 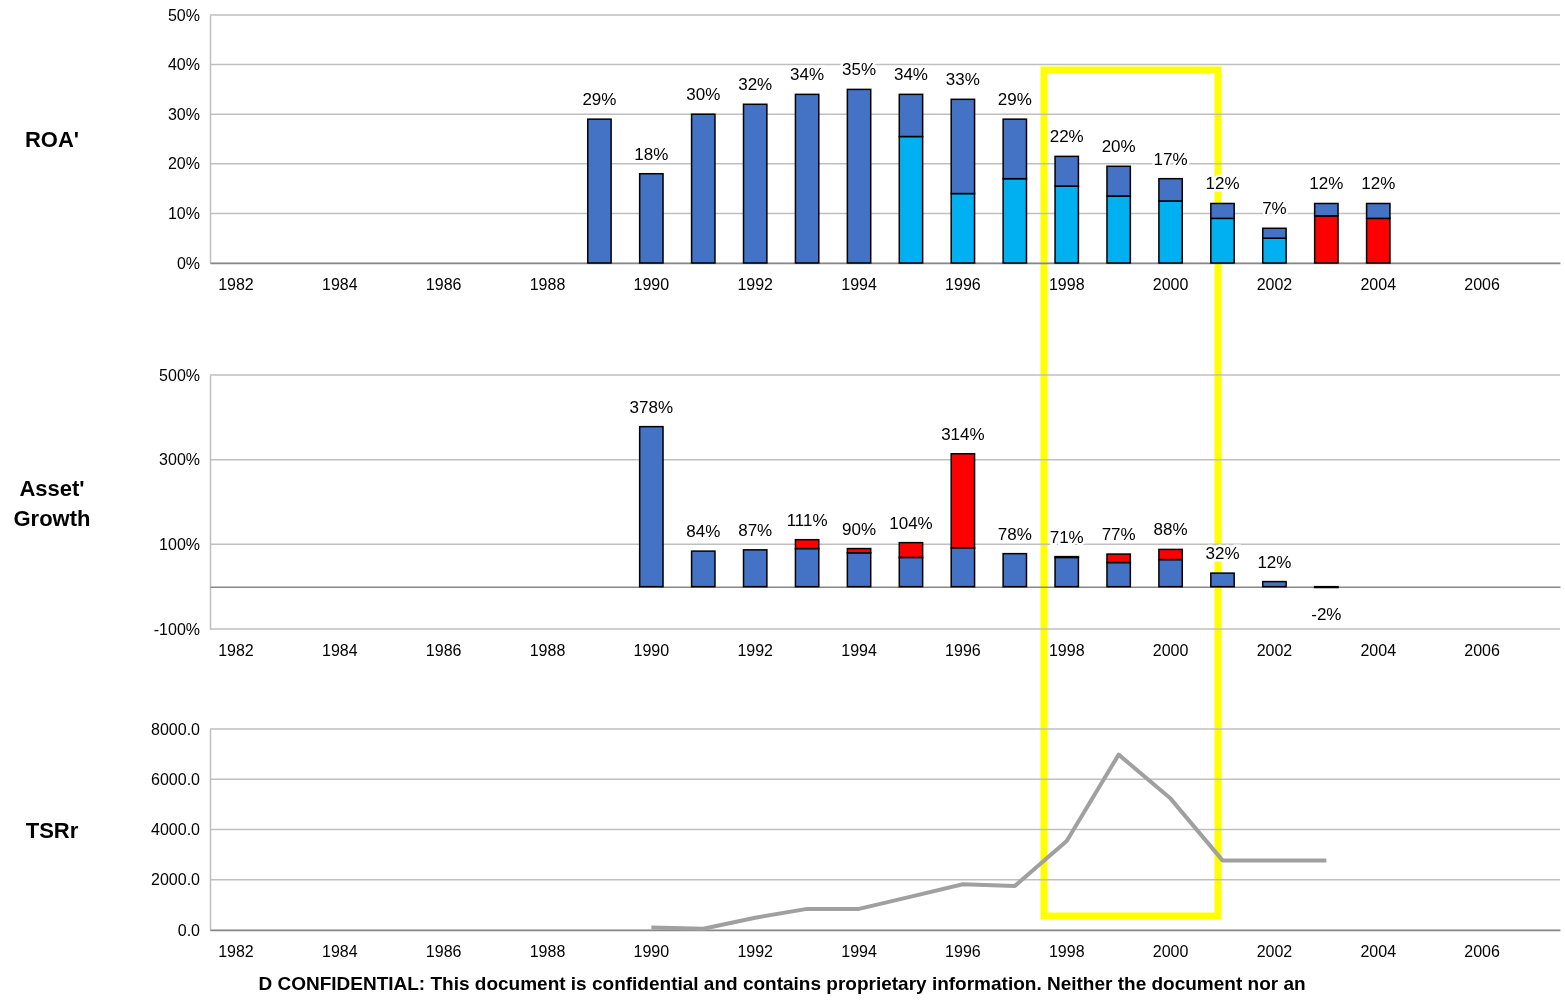 I want to click on y-tick-label: 50%, so click(x=183, y=15).